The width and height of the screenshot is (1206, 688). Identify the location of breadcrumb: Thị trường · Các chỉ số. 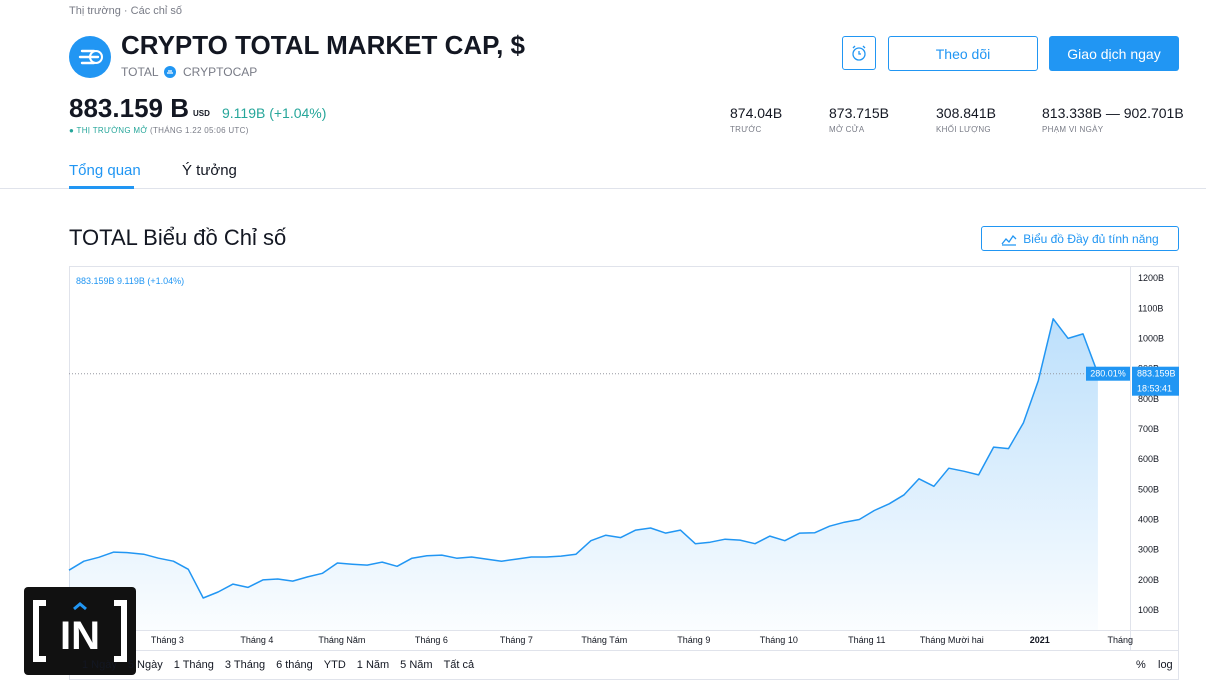
(125, 11).